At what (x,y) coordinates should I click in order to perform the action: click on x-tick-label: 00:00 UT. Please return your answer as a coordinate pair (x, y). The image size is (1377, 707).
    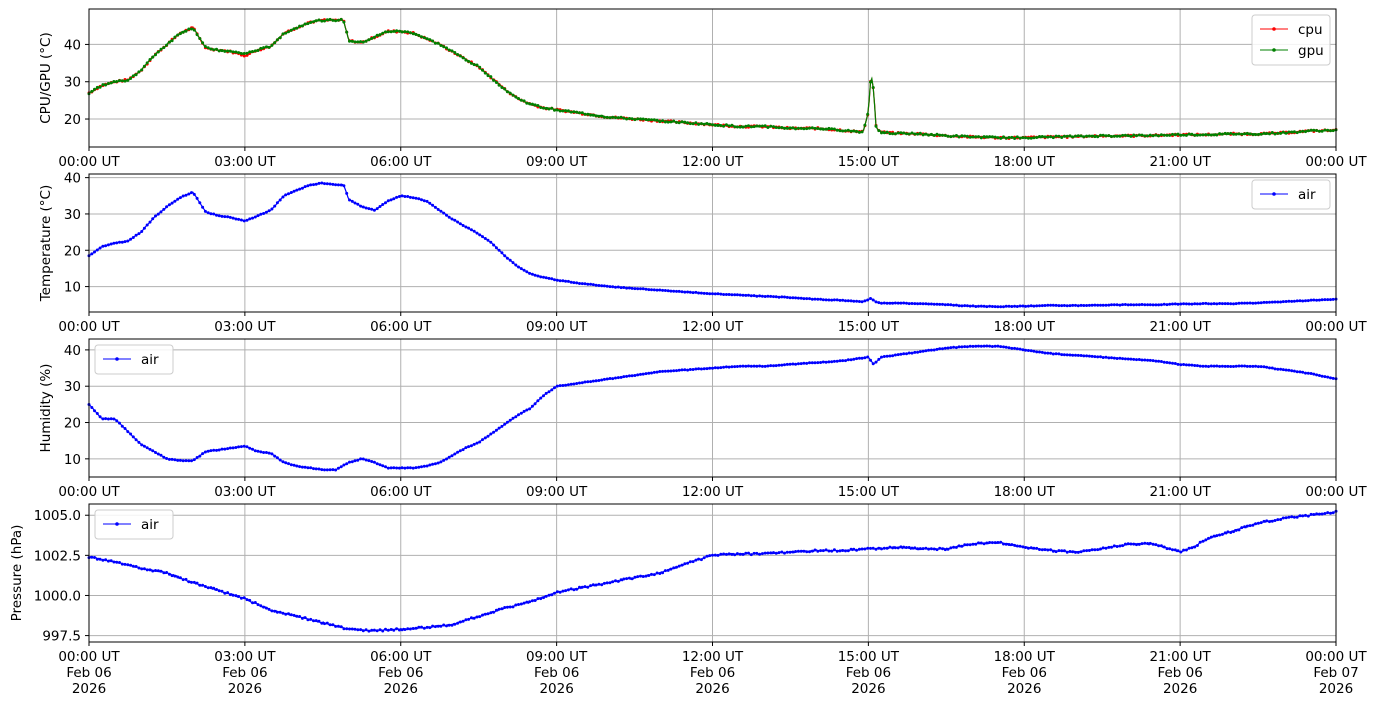
    Looking at the image, I should click on (1336, 327).